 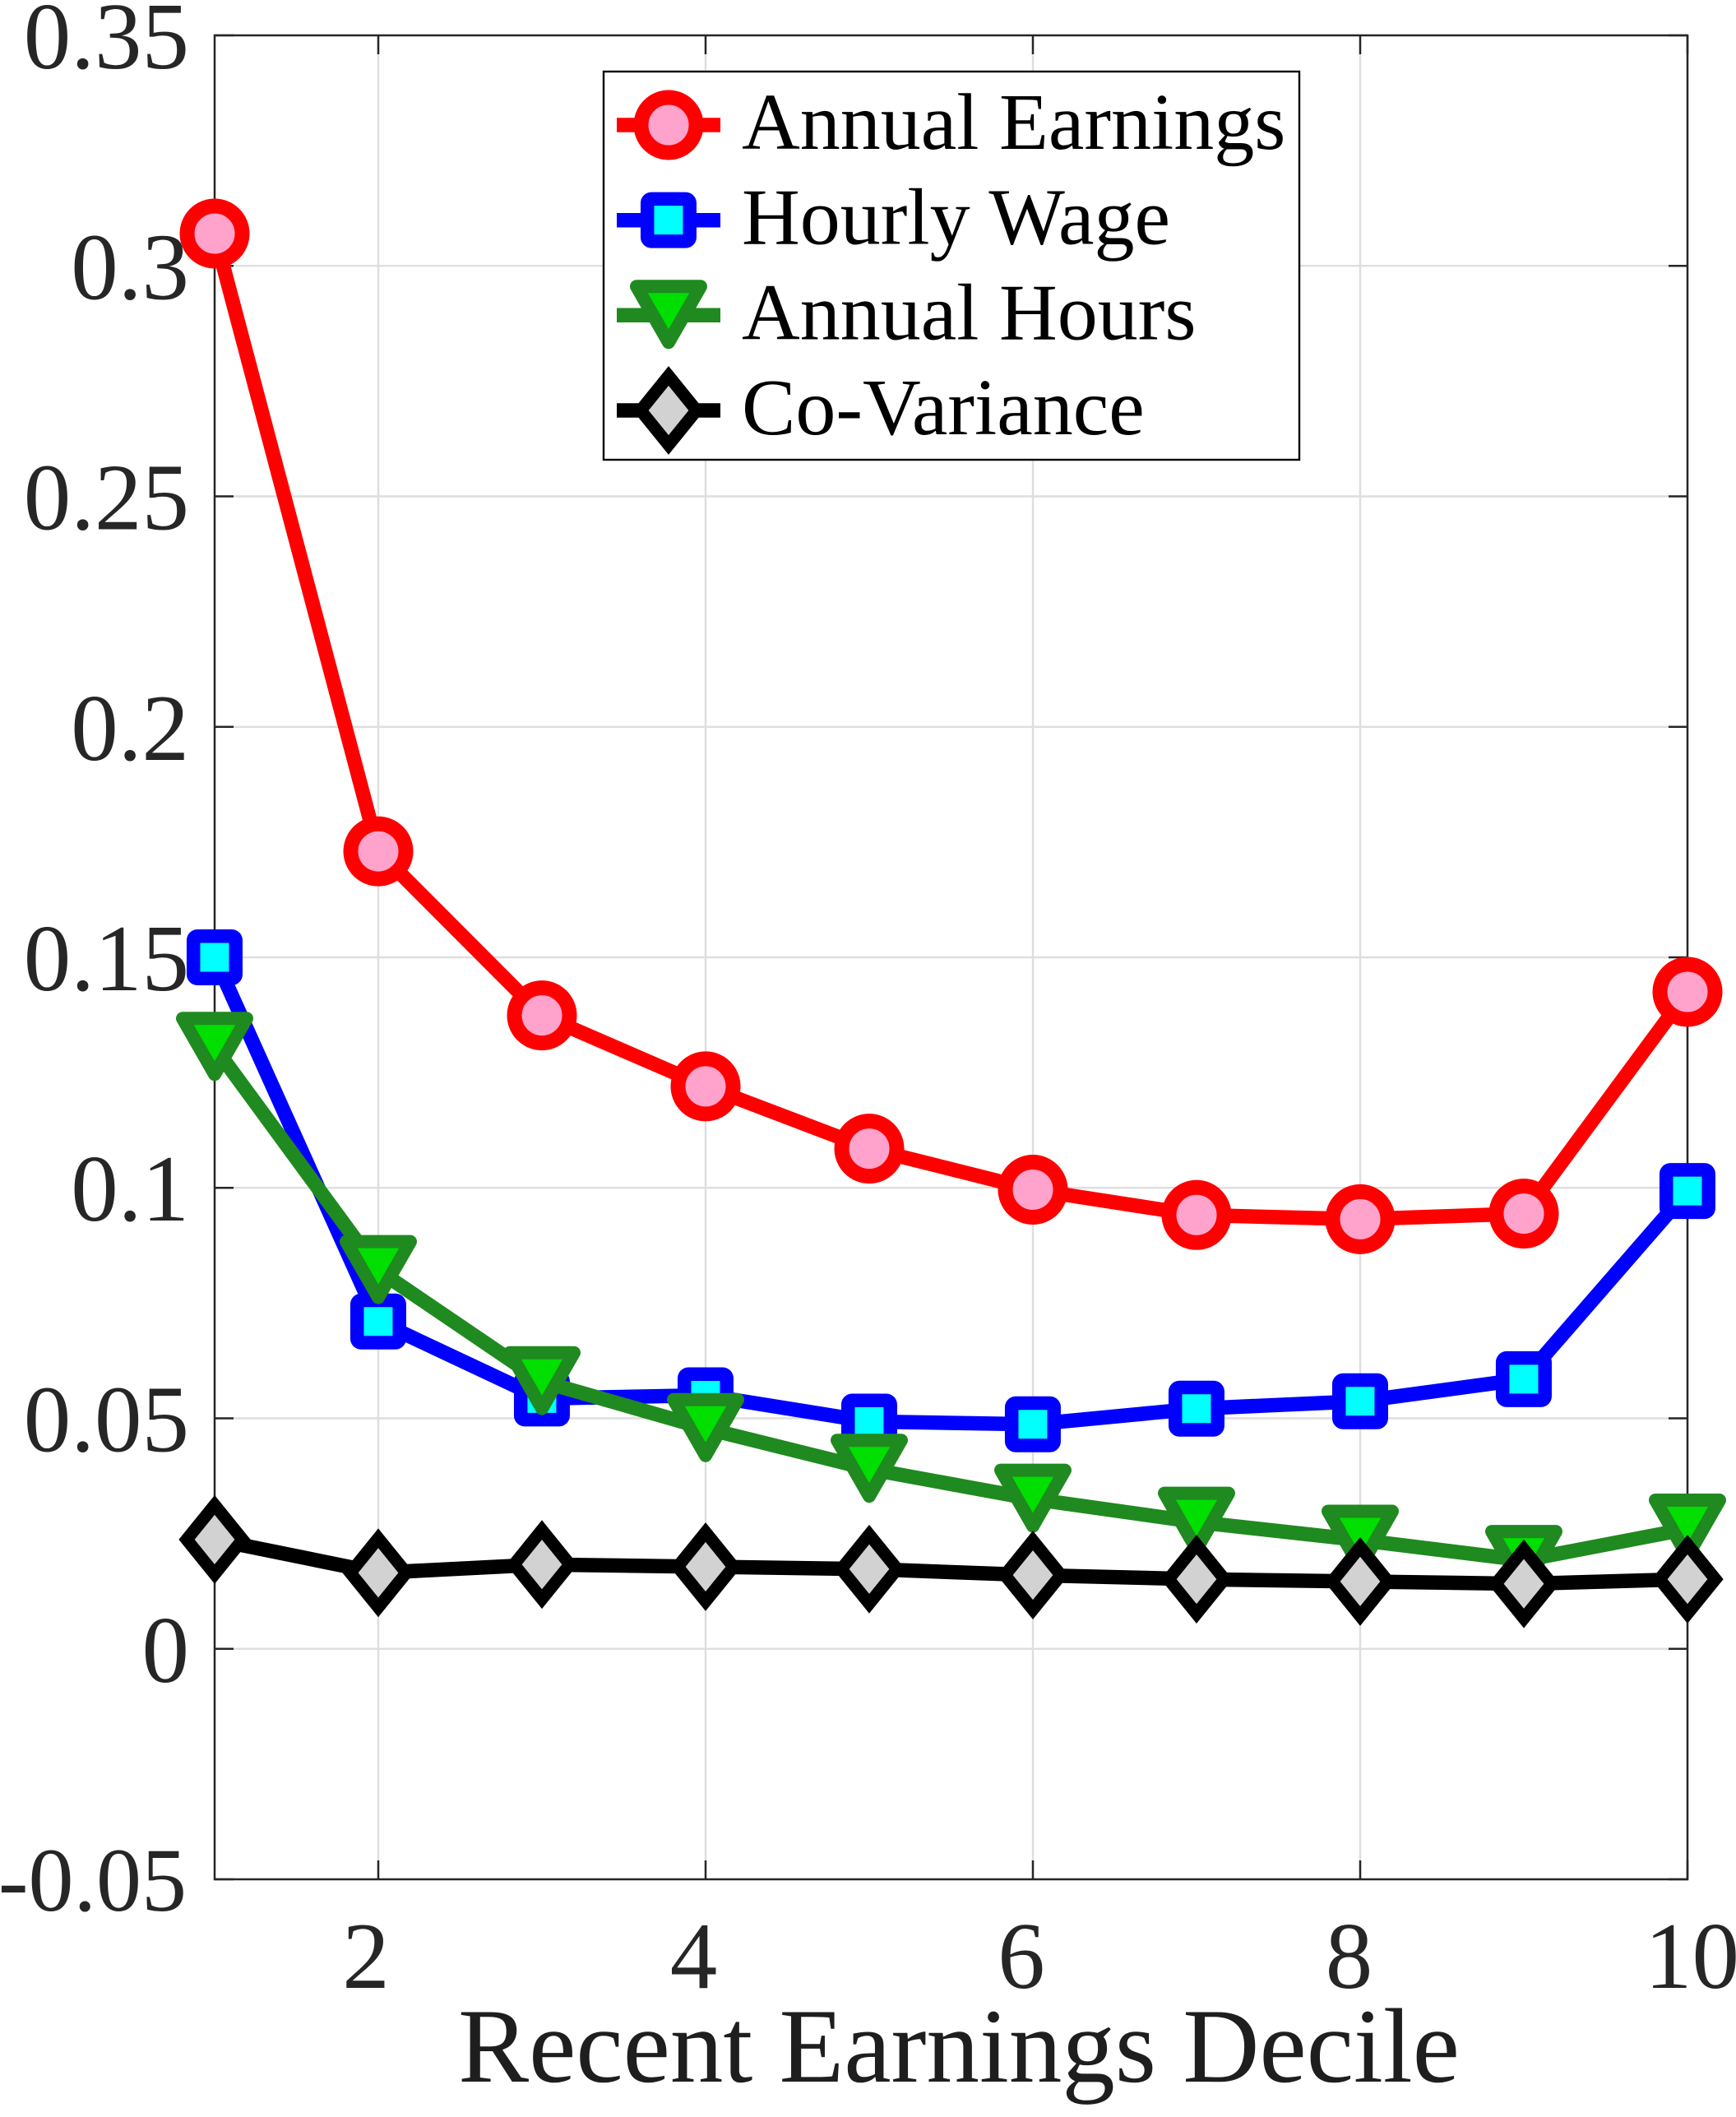 What do you see at coordinates (694, 1956) in the screenshot?
I see `svg-text: 4` at bounding box center [694, 1956].